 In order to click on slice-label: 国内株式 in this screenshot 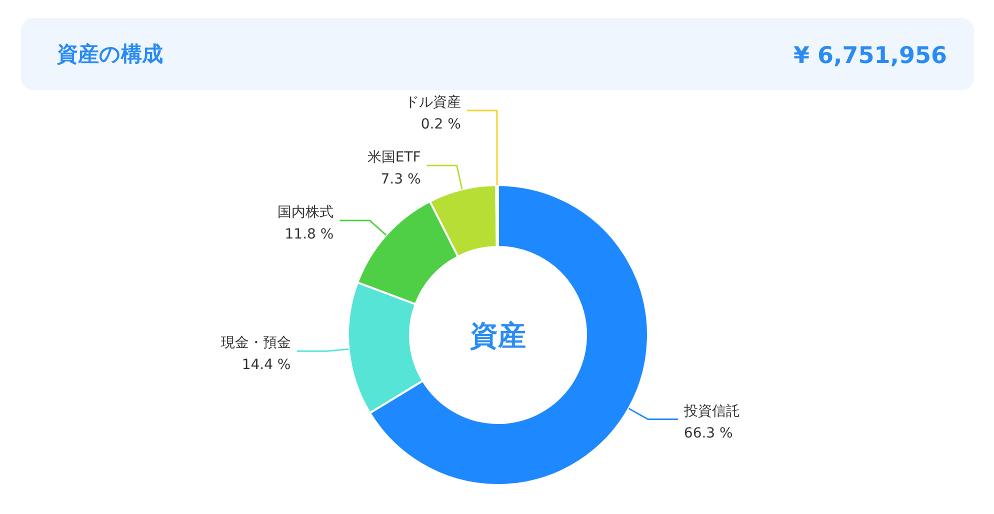, I will do `click(306, 212)`.